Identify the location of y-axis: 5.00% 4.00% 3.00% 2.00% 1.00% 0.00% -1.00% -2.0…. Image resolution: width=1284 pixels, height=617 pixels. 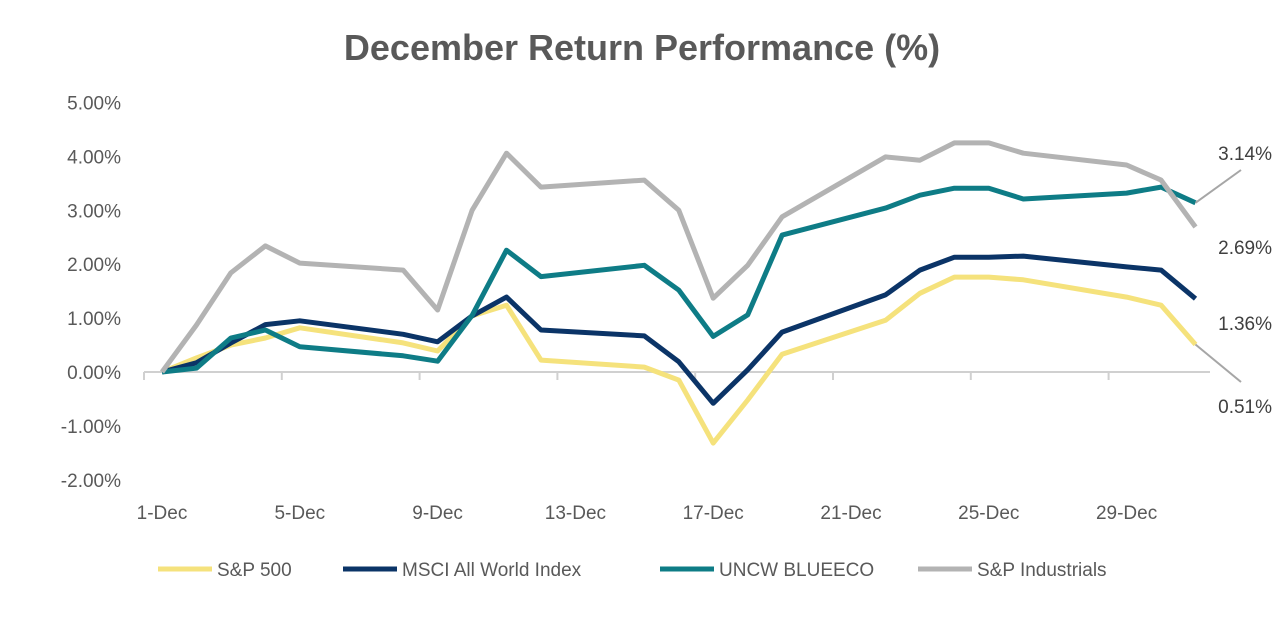
(91, 293).